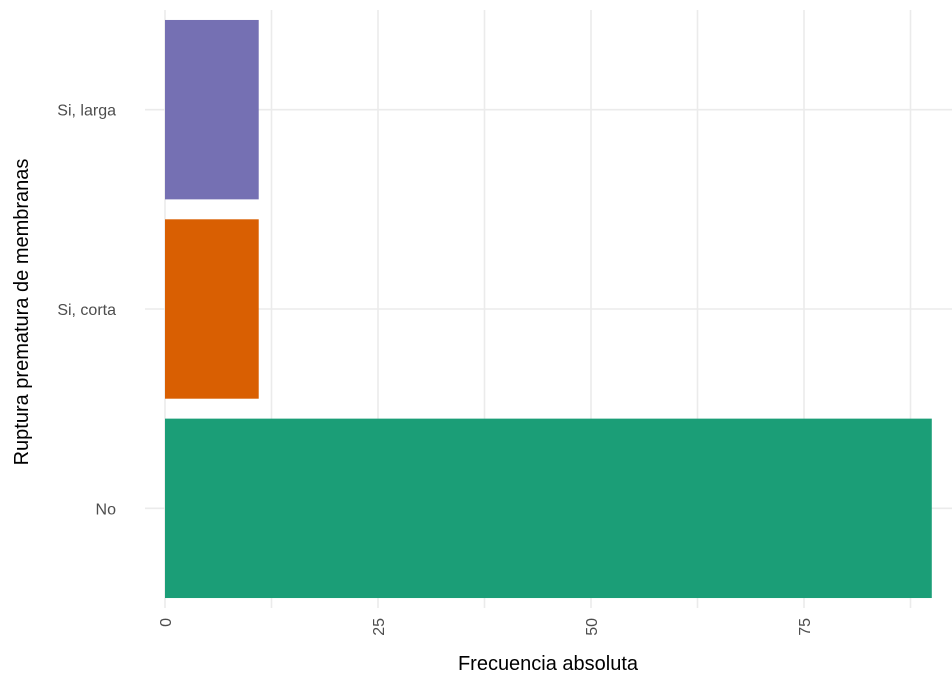 This screenshot has width=952, height=681. I want to click on y-axis-title: Ruptura prematura de membranas, so click(22, 312).